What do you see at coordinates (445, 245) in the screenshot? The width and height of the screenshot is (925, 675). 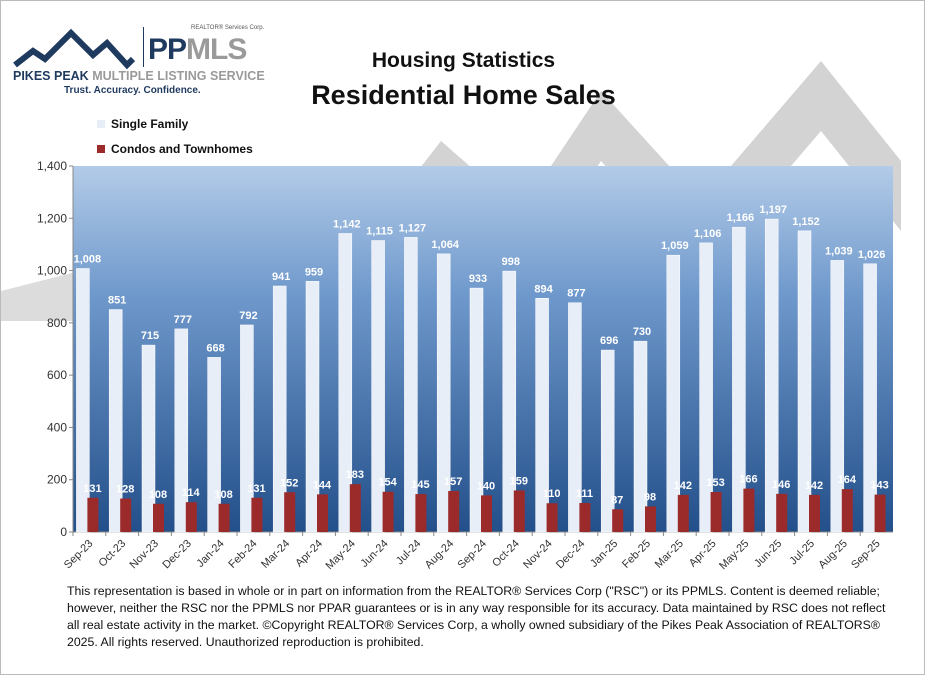 I see `data-label-single-family: 1,064` at bounding box center [445, 245].